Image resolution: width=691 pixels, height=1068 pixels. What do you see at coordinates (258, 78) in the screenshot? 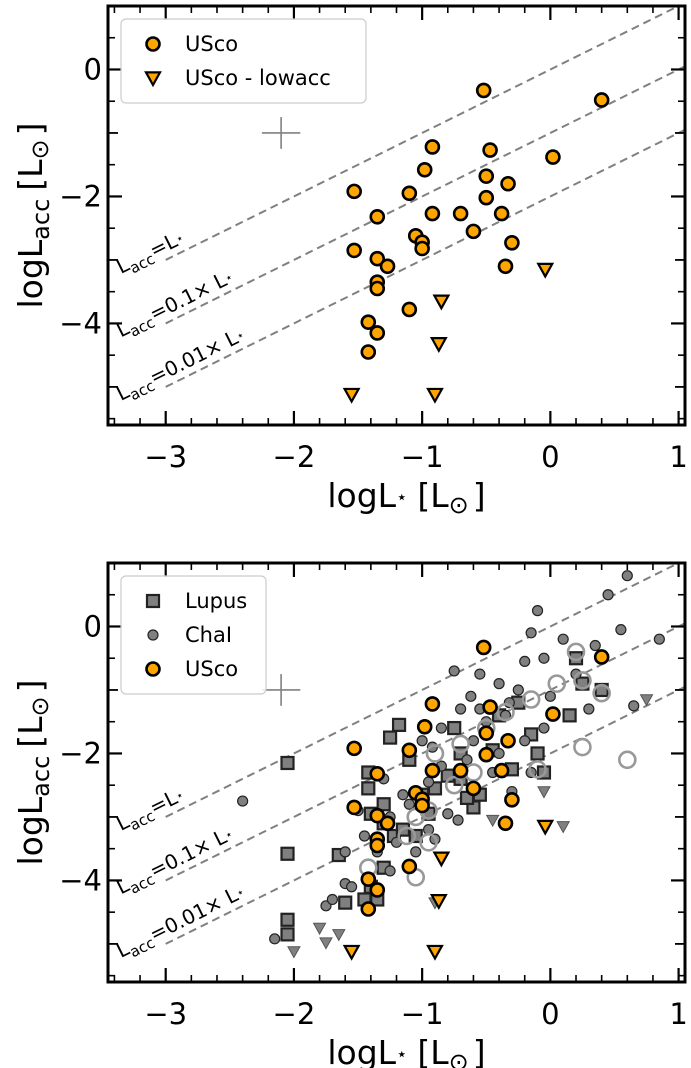
I see `legend-label: USco - lowacc` at bounding box center [258, 78].